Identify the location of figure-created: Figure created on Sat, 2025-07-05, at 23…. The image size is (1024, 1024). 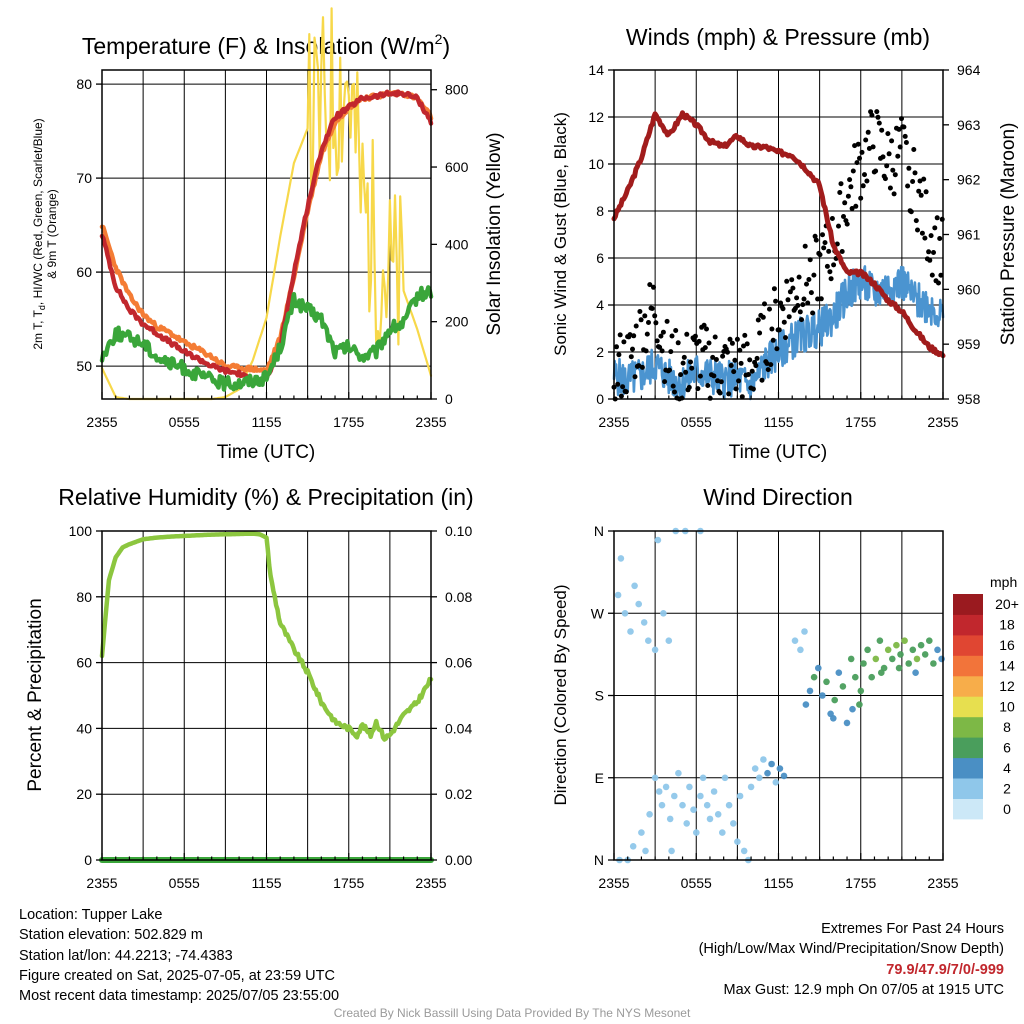
(177, 975).